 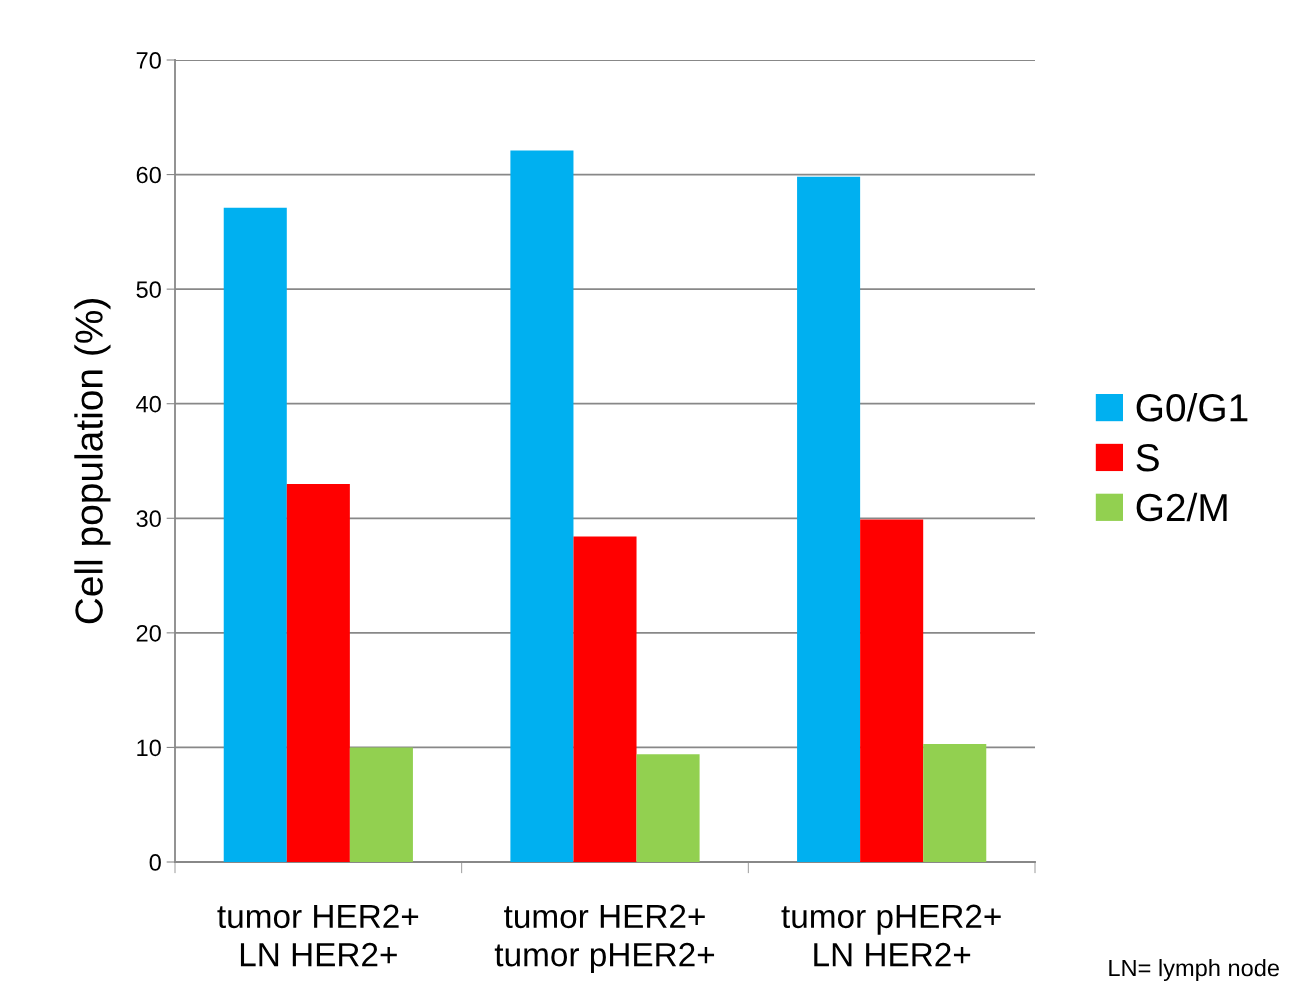 What do you see at coordinates (1147, 457) in the screenshot?
I see `legend-label: S` at bounding box center [1147, 457].